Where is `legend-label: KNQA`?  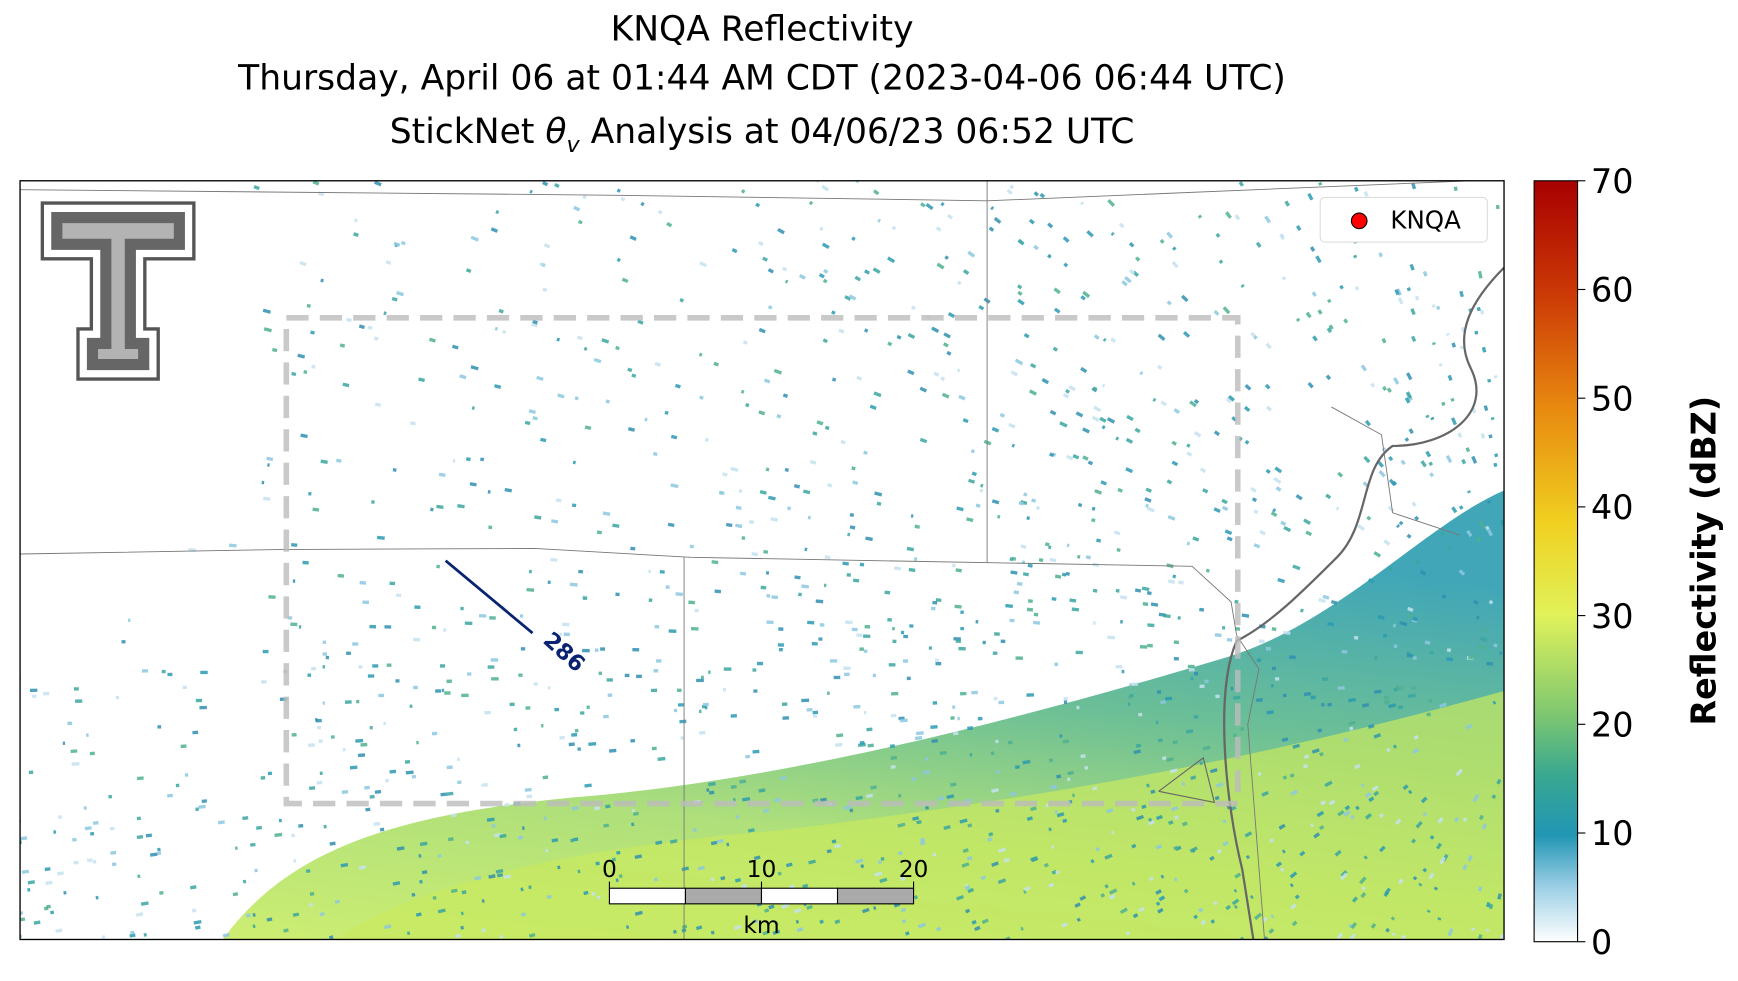 legend-label: KNQA is located at coordinates (1425, 220).